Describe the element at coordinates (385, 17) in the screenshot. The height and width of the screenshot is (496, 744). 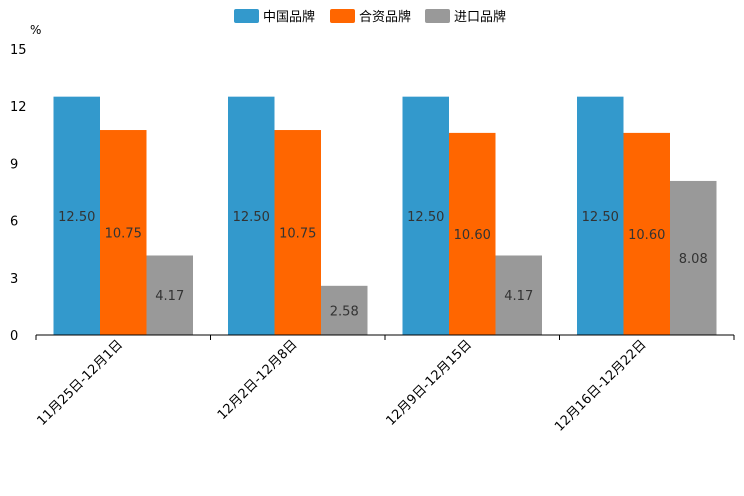
I see `legend-label: 合资品牌` at that location.